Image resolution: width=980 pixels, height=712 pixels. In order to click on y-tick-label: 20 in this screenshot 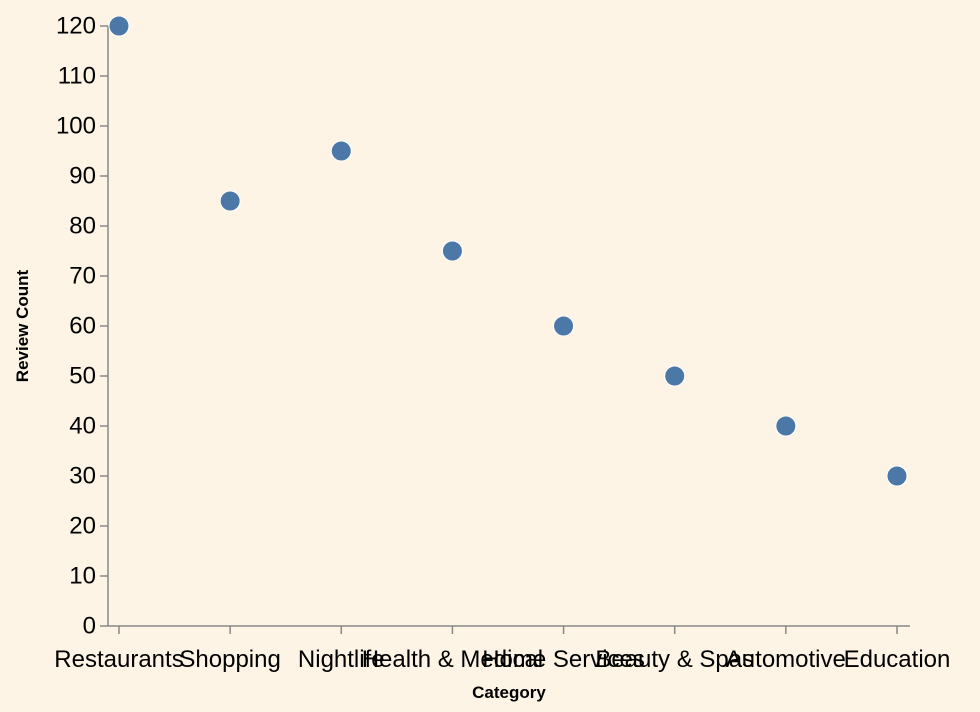, I will do `click(82, 526)`.